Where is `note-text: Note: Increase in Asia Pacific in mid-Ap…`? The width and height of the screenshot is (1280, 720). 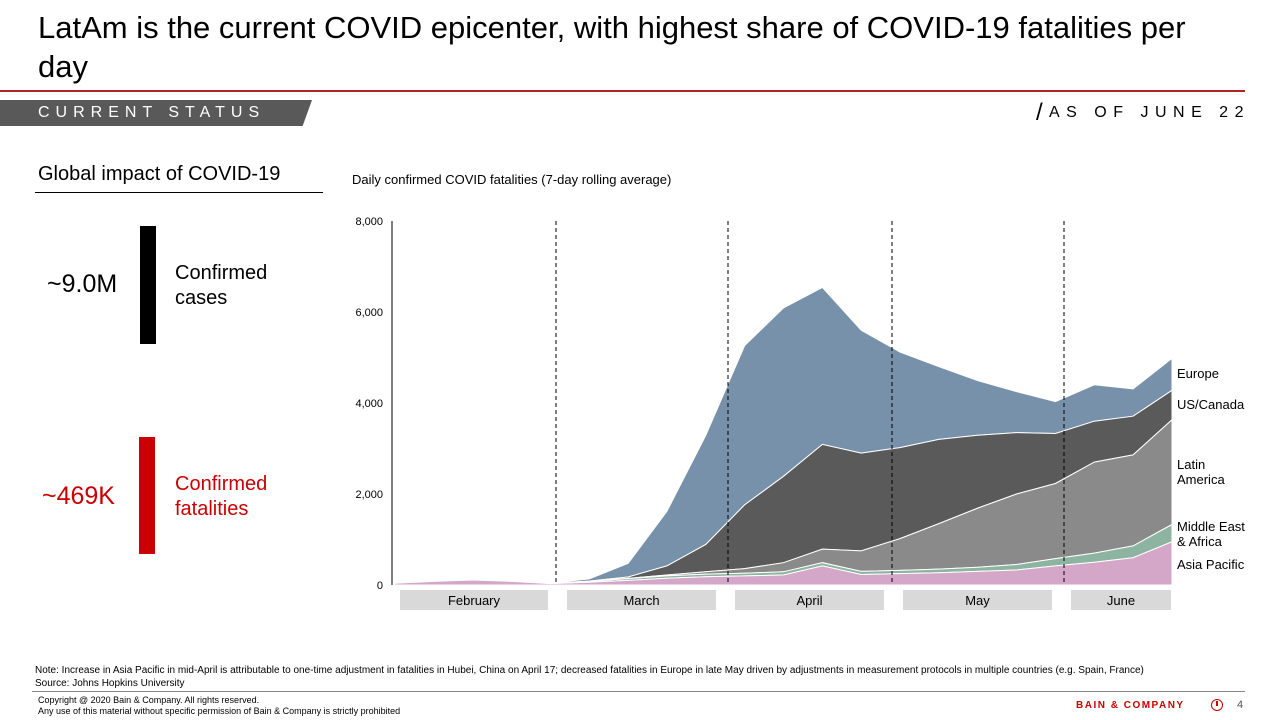
note-text: Note: Increase in Asia Pacific in mid-Ap… is located at coordinates (589, 670).